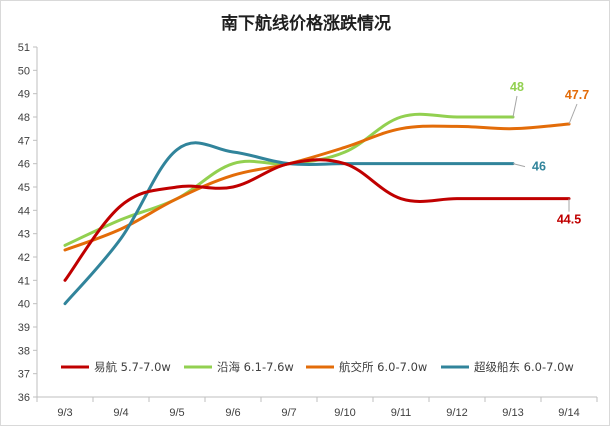  Describe the element at coordinates (549, 153) in the screenshot. I see `end-labels: 44.5 48 47.7 46` at that location.